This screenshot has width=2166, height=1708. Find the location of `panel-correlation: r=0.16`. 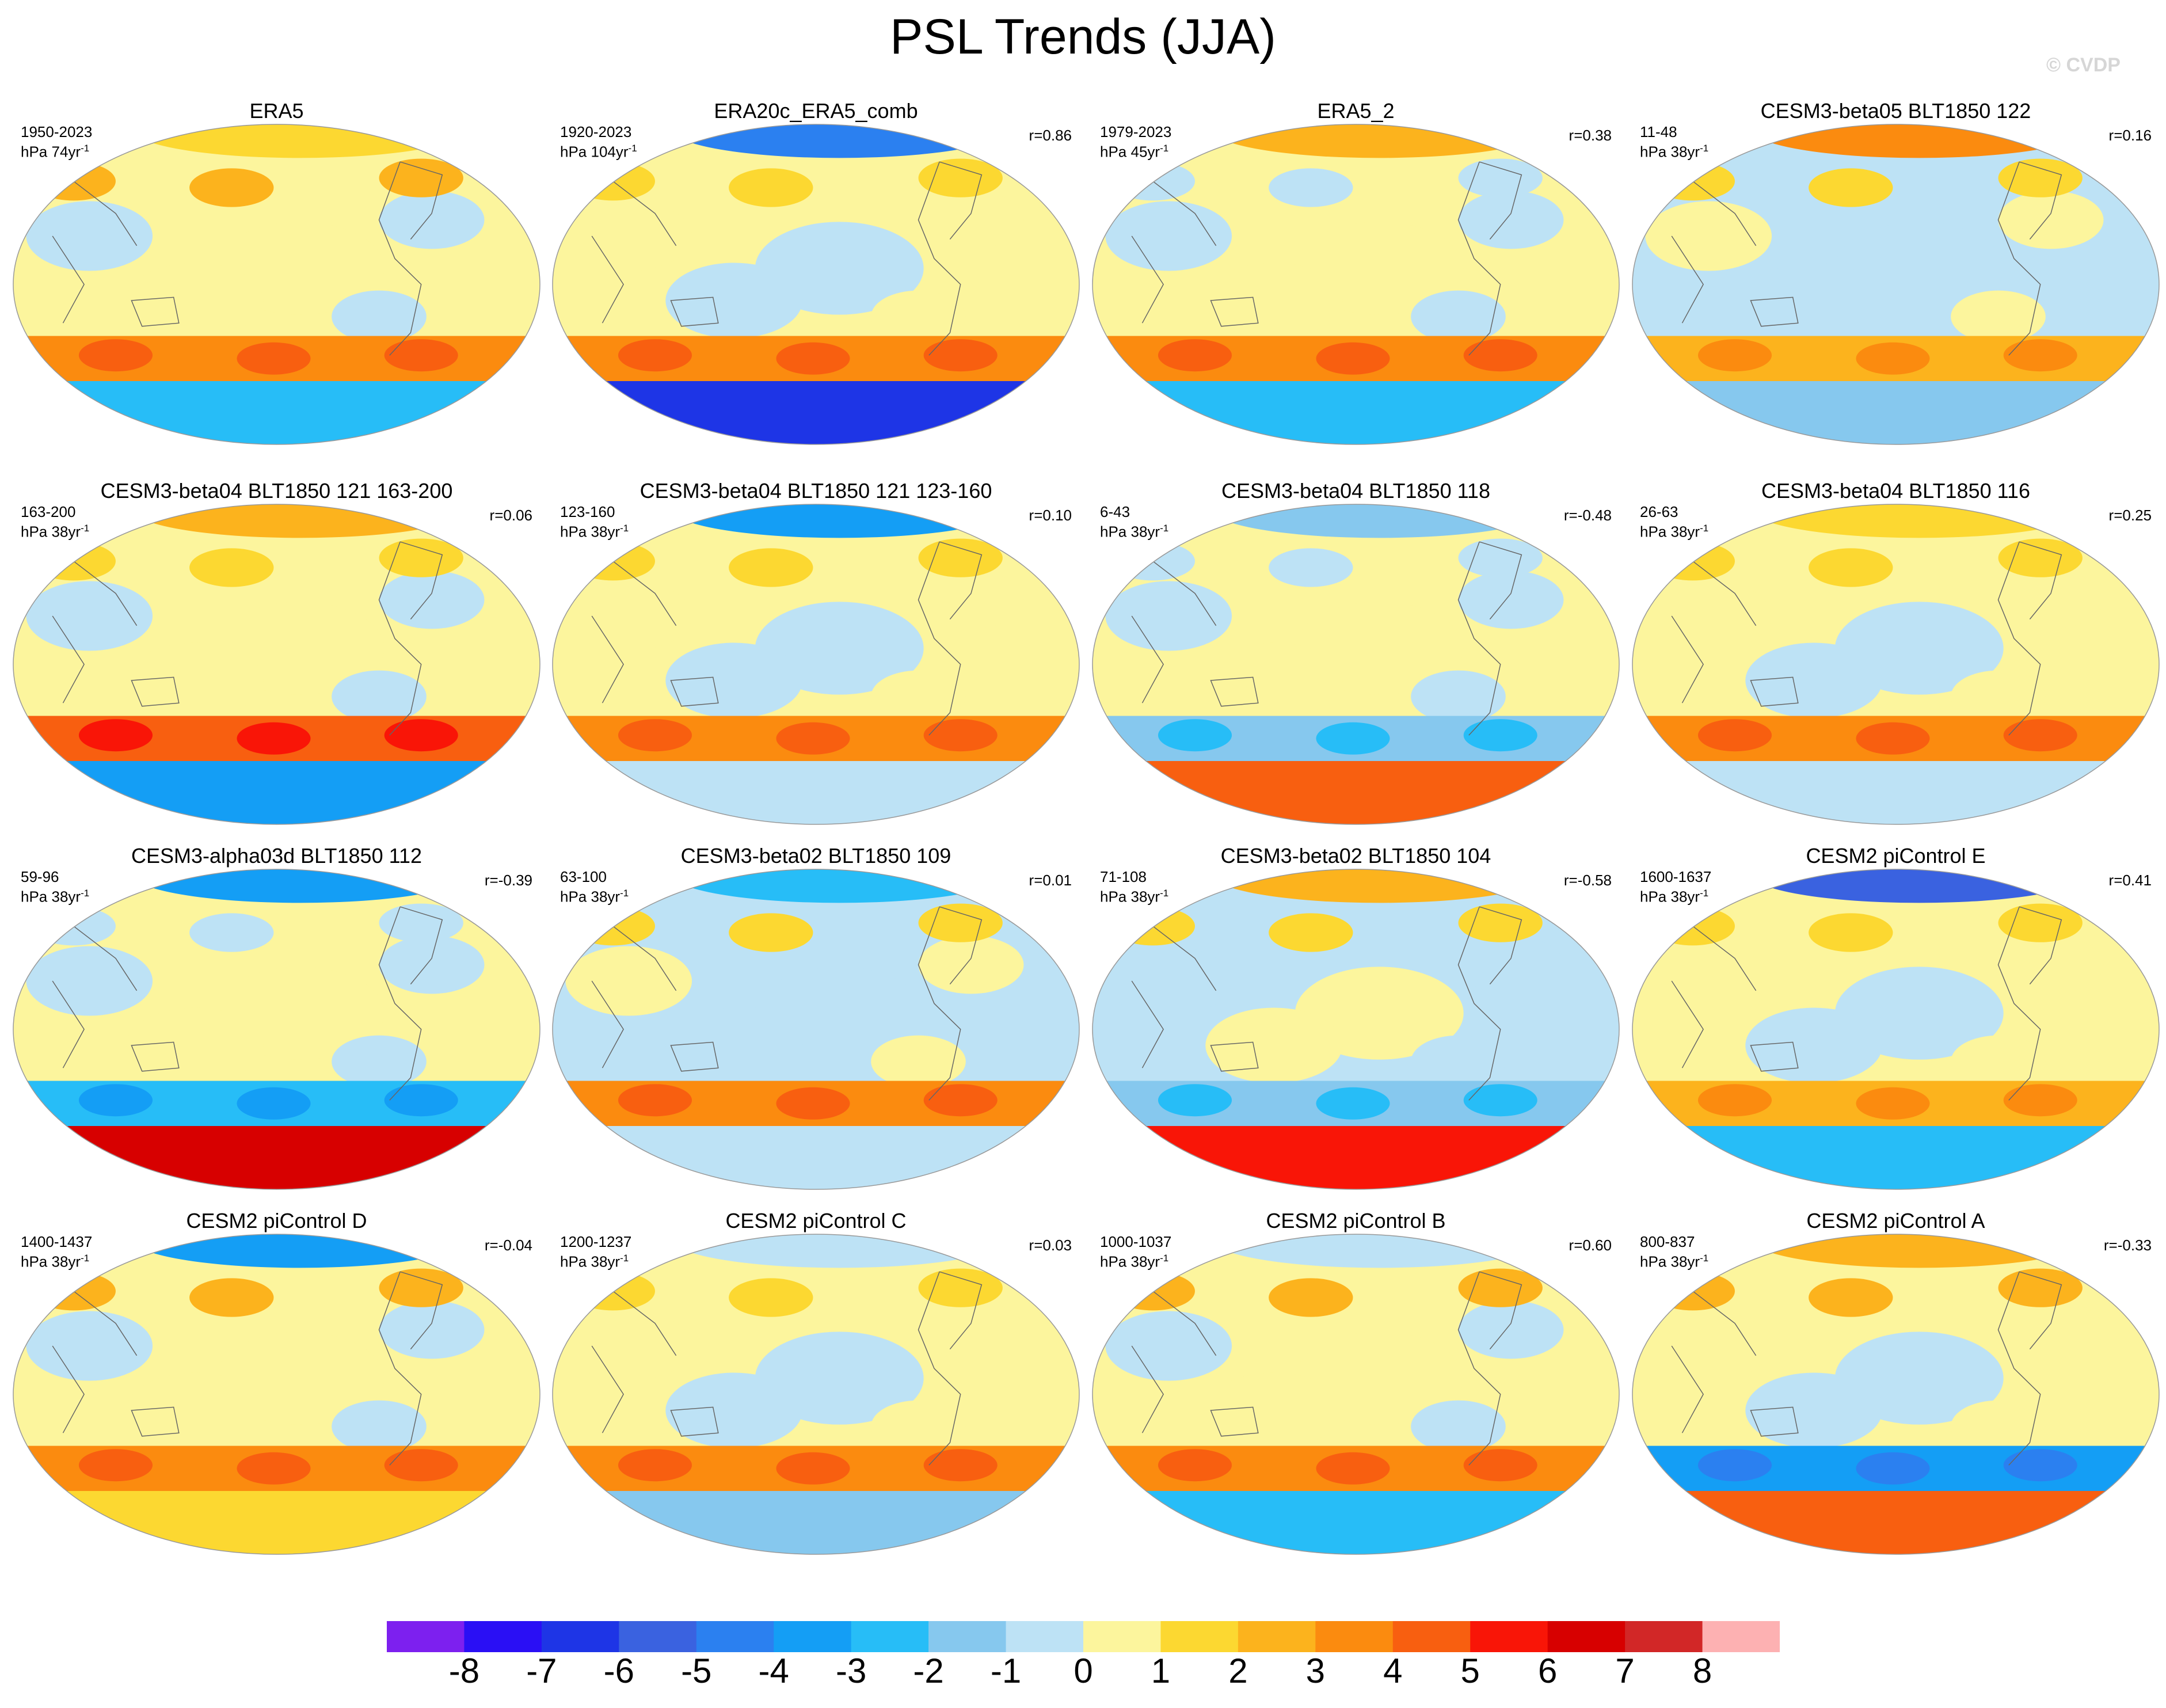

panel-correlation: r=0.16 is located at coordinates (2130, 135).